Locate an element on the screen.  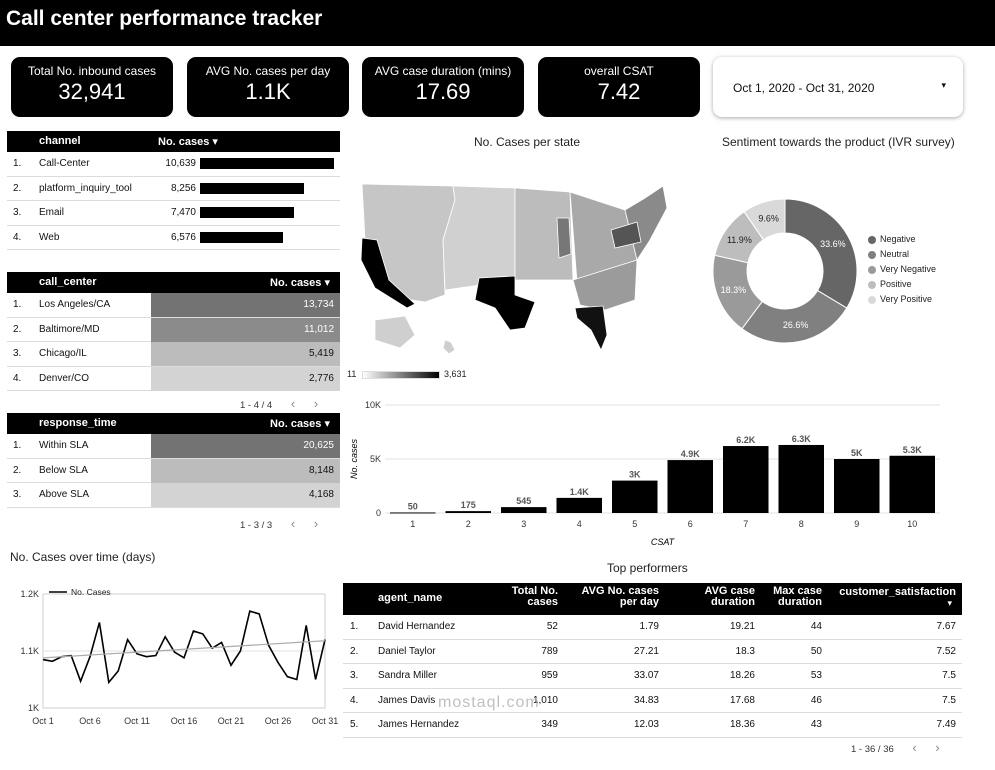
total-cases: 959 is located at coordinates (549, 675).